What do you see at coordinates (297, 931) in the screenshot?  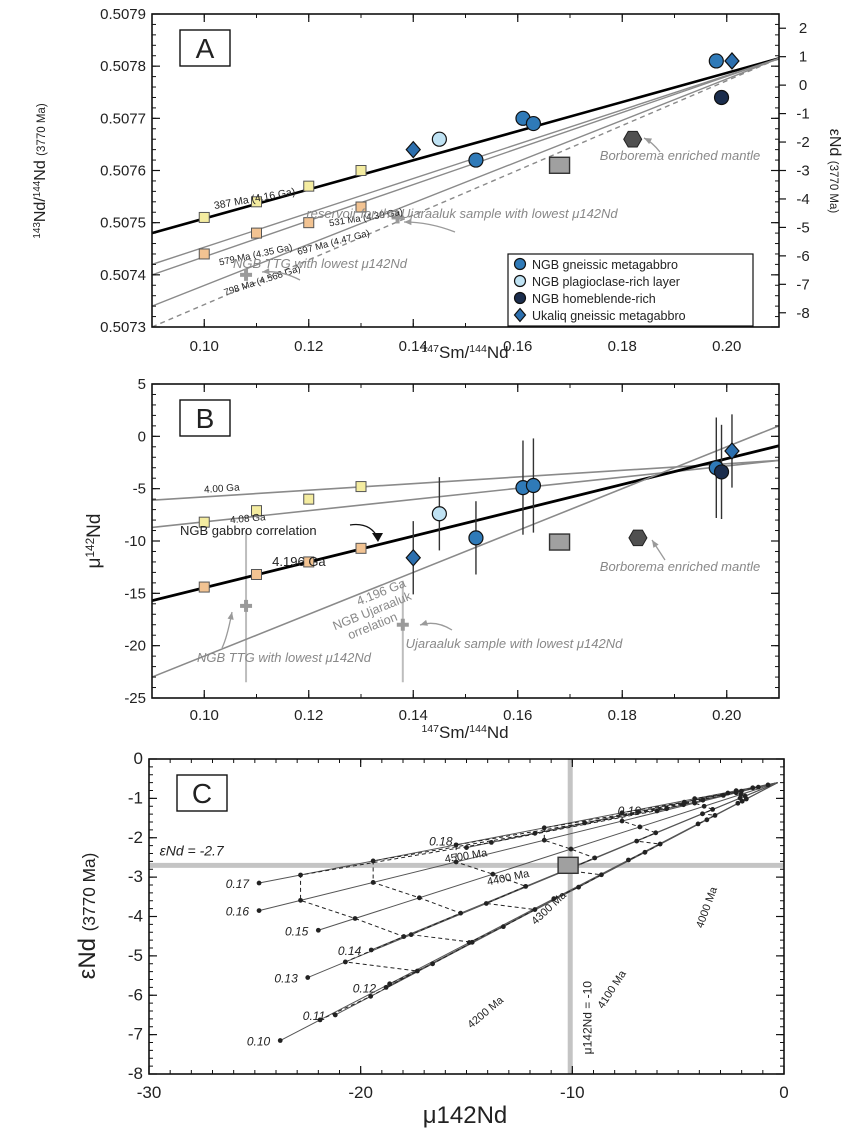 I see `fraction-label: 0.15` at bounding box center [297, 931].